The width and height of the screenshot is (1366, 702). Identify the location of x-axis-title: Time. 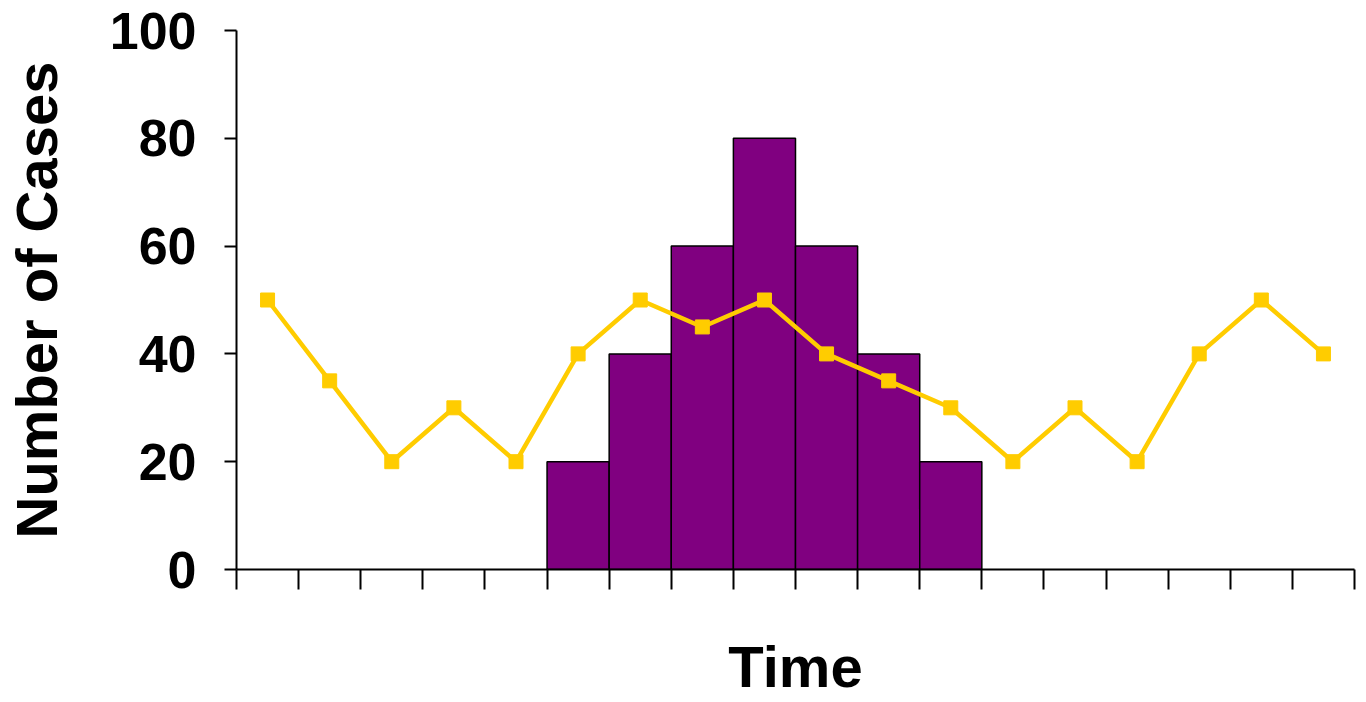
(795, 666).